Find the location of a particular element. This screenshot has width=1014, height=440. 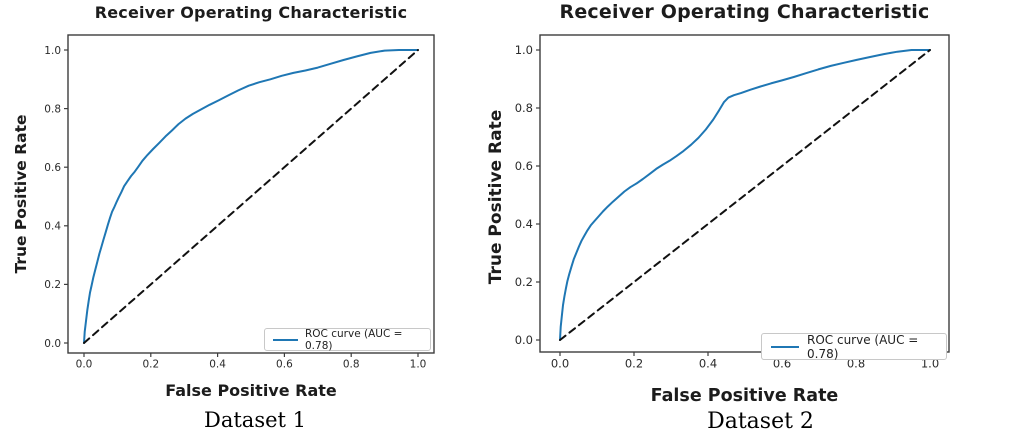

legend-dataset-2: ROC curve (AUC = 0.78) is located at coordinates (854, 346).